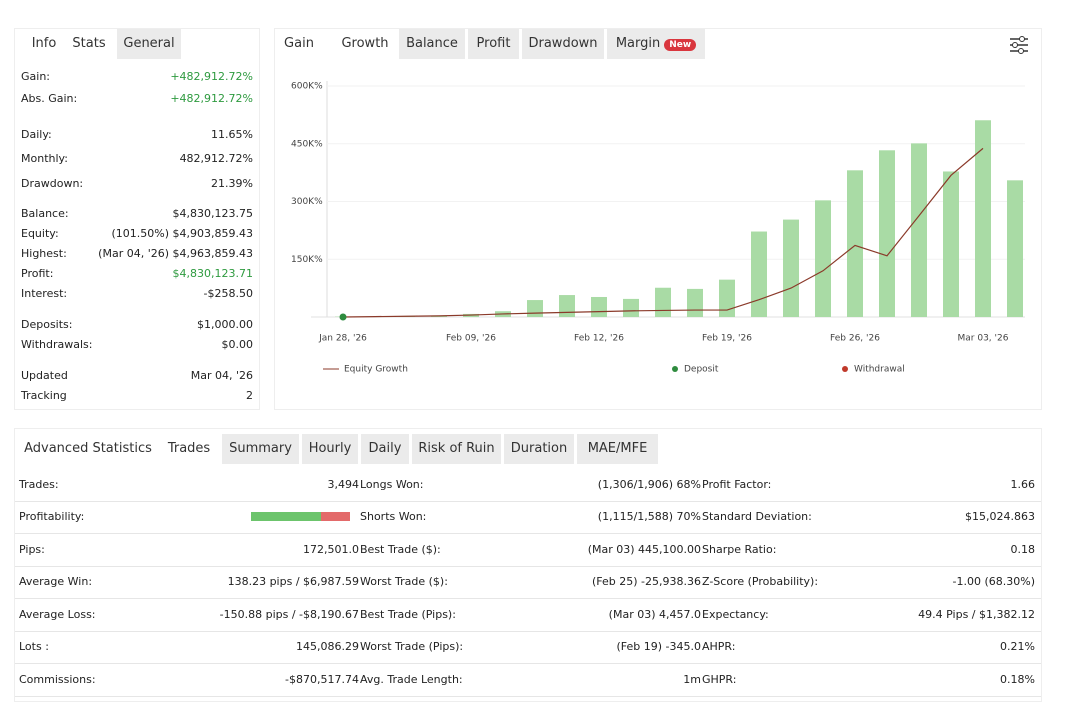 The height and width of the screenshot is (707, 1086). Describe the element at coordinates (983, 339) in the screenshot. I see `x-tick-label: Mar 03, '26` at that location.